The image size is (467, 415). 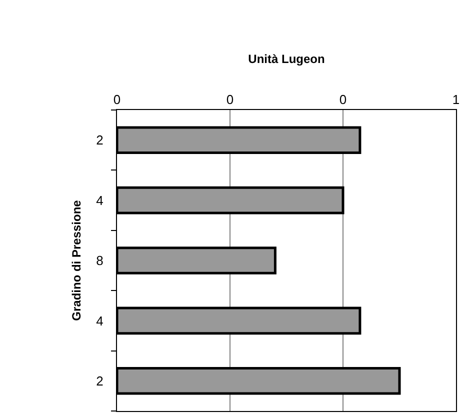 I want to click on x-axis-title: Unità Lugeon, so click(x=286, y=59).